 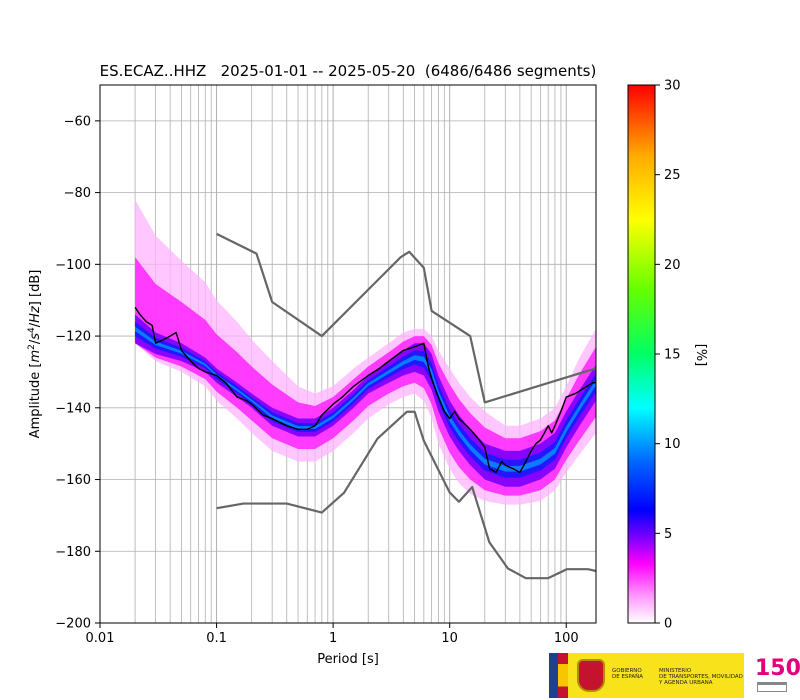 What do you see at coordinates (672, 444) in the screenshot?
I see `colorbar-tick-label: 10` at bounding box center [672, 444].